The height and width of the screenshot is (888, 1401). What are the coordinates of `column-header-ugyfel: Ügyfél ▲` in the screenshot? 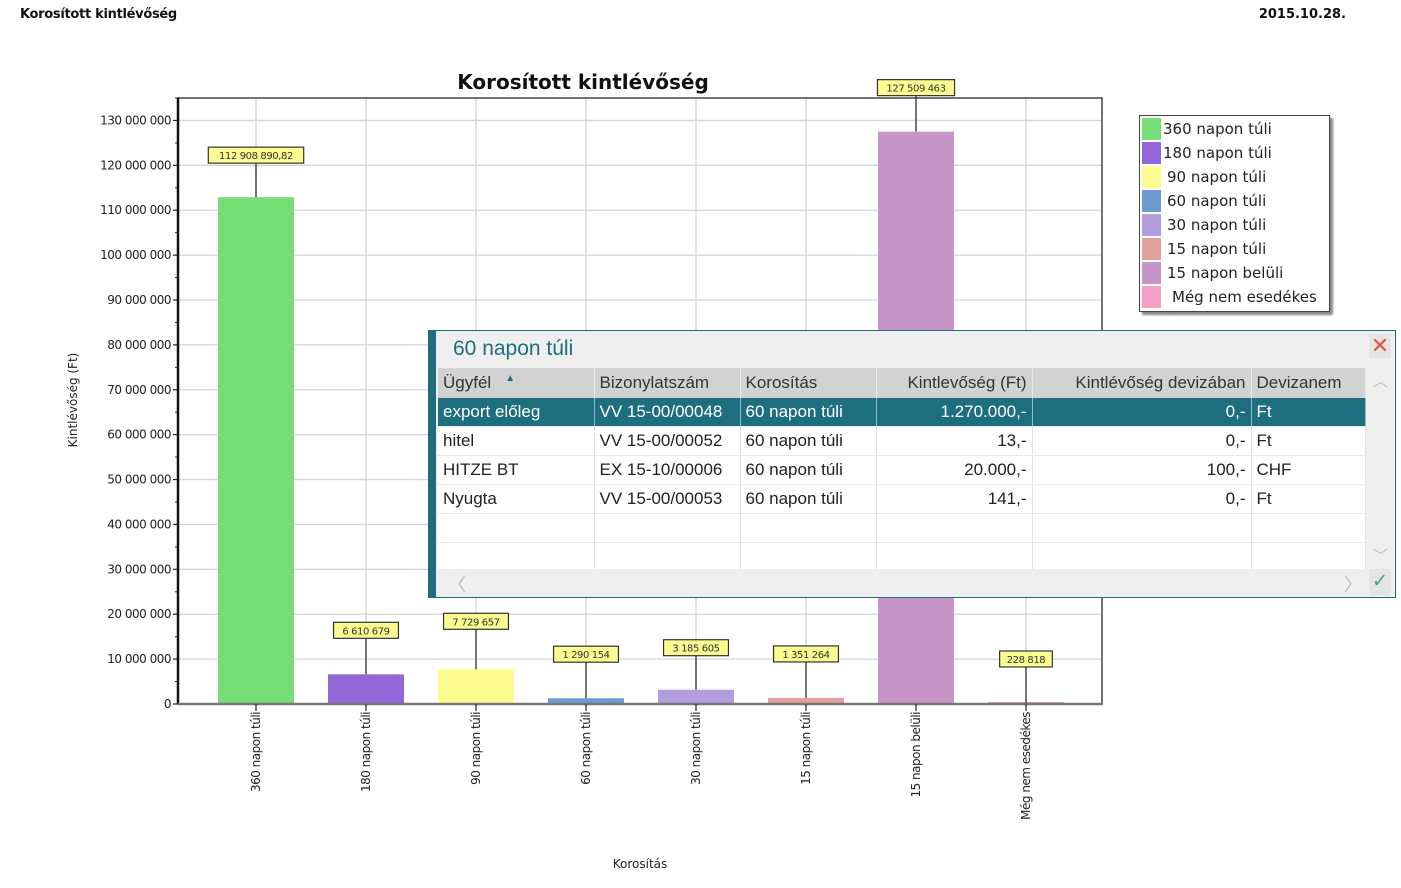 It's located at (516, 383).